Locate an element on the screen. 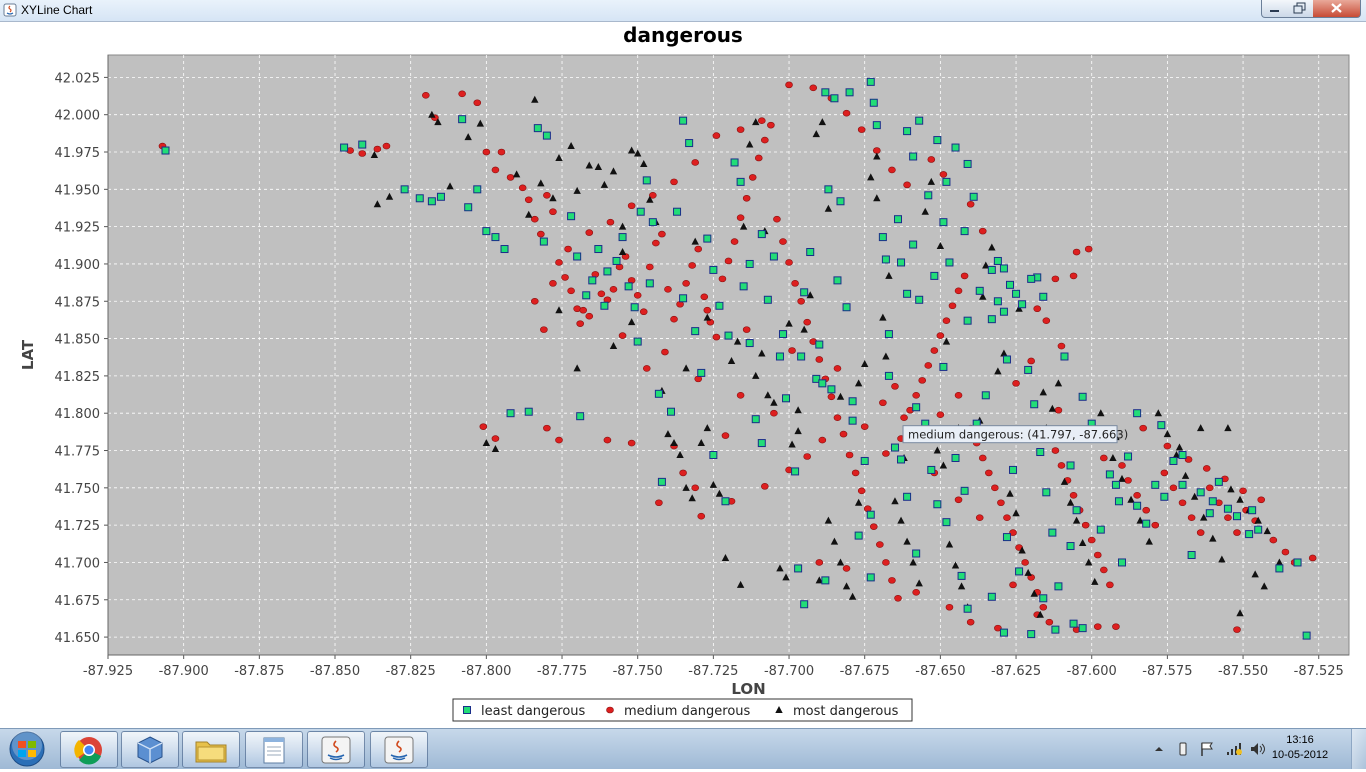 The image size is (1366, 772). volume-icon is located at coordinates (1258, 749).